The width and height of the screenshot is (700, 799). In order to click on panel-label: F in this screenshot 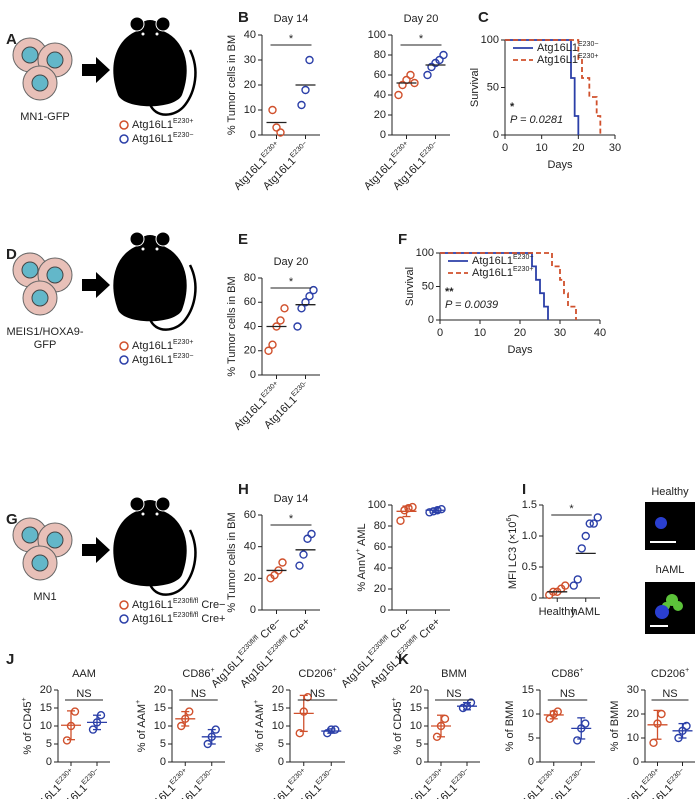, I will do `click(402, 239)`.